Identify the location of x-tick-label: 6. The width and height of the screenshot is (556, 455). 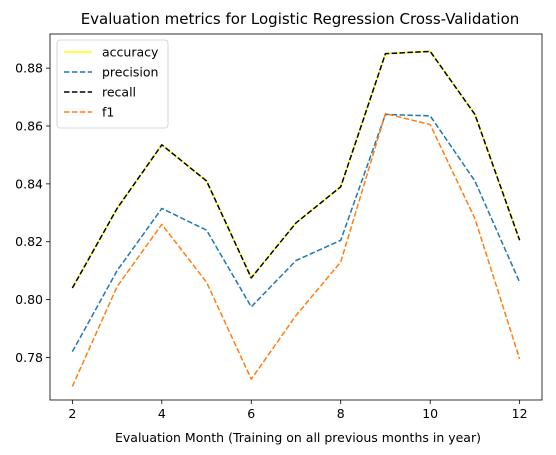
(251, 413).